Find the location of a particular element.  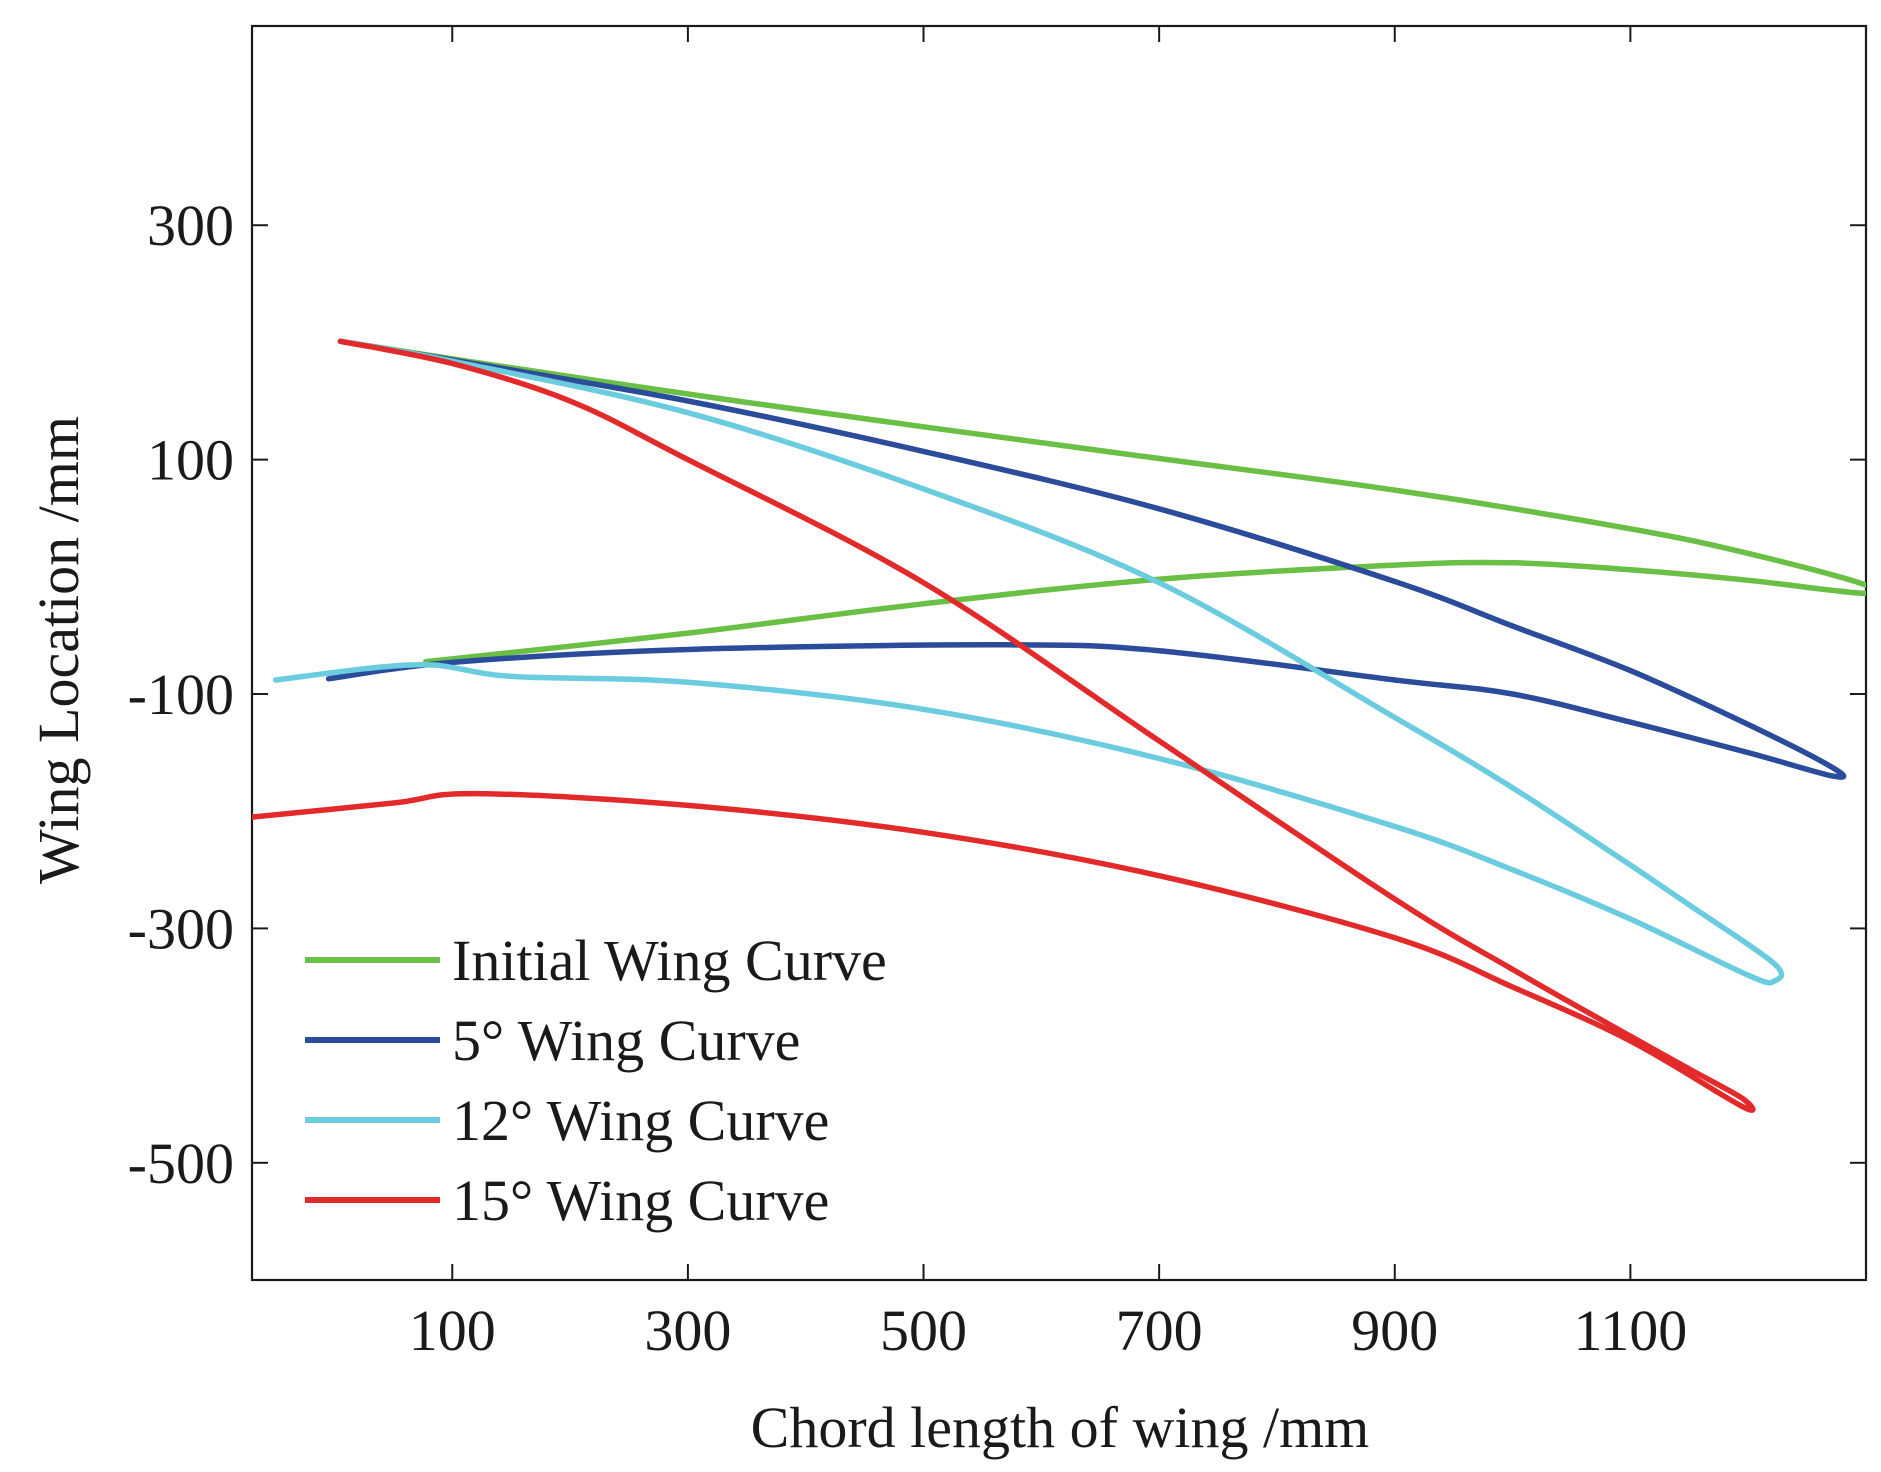

y-tick-label: 100 is located at coordinates (190, 460).